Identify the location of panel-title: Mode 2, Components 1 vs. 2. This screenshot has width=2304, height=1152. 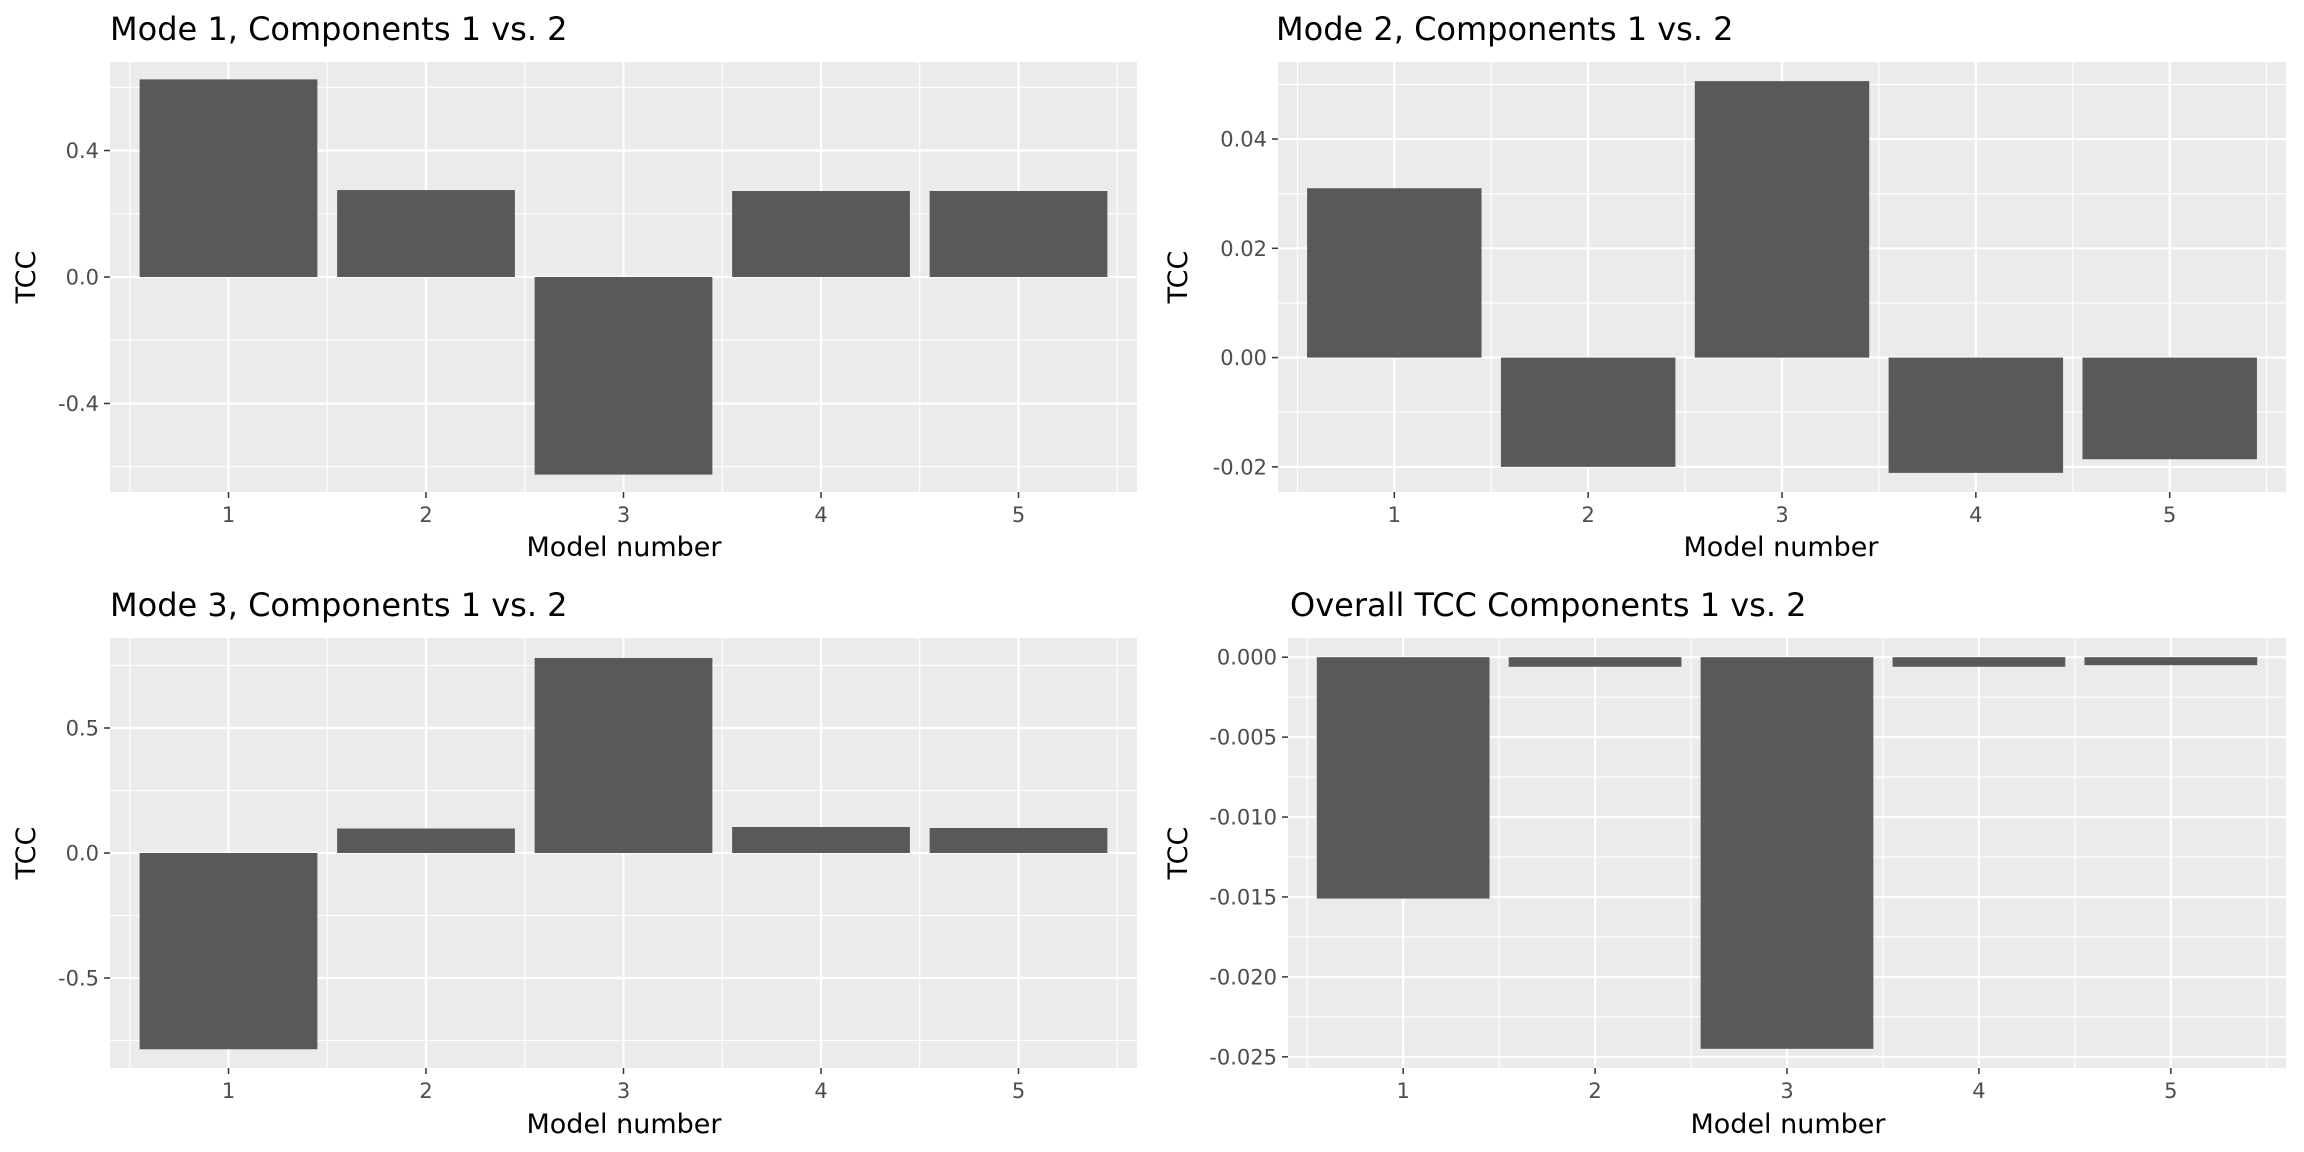
(1505, 29).